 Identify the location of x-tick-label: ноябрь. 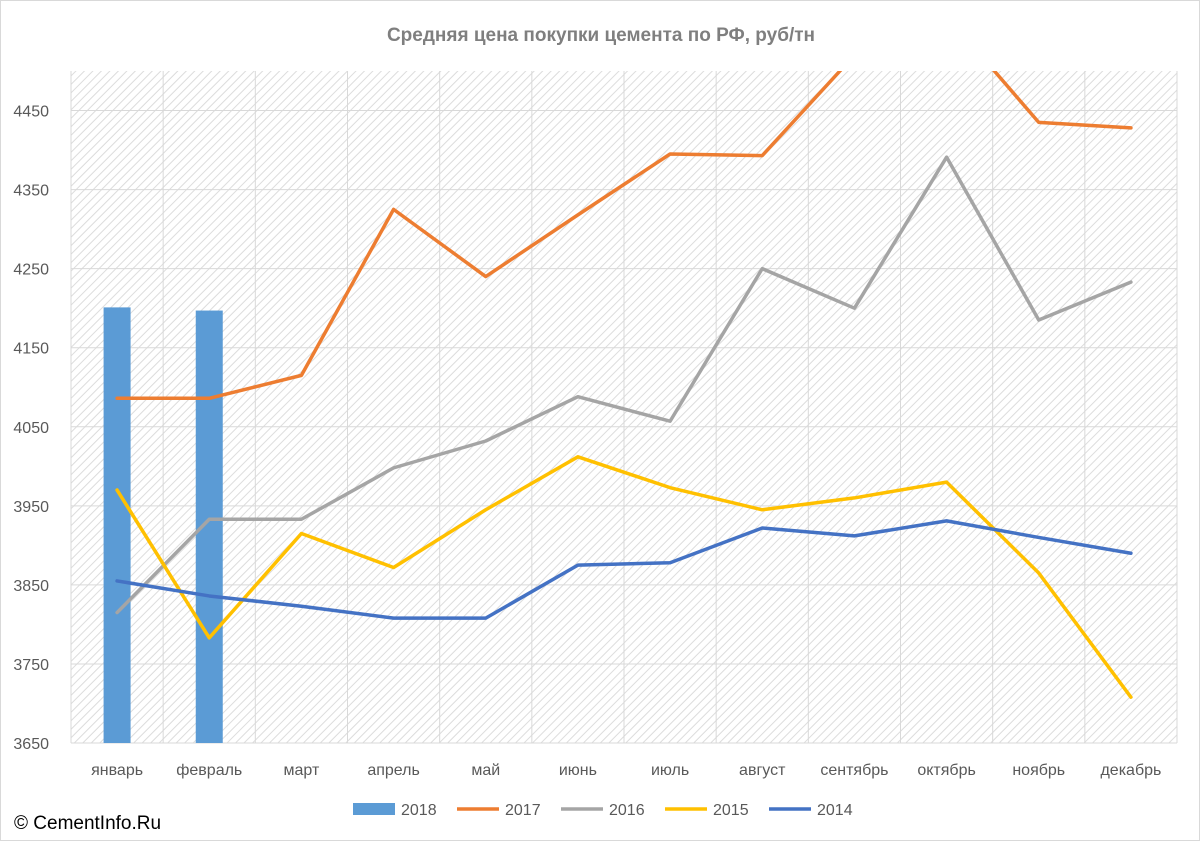
(1038, 770).